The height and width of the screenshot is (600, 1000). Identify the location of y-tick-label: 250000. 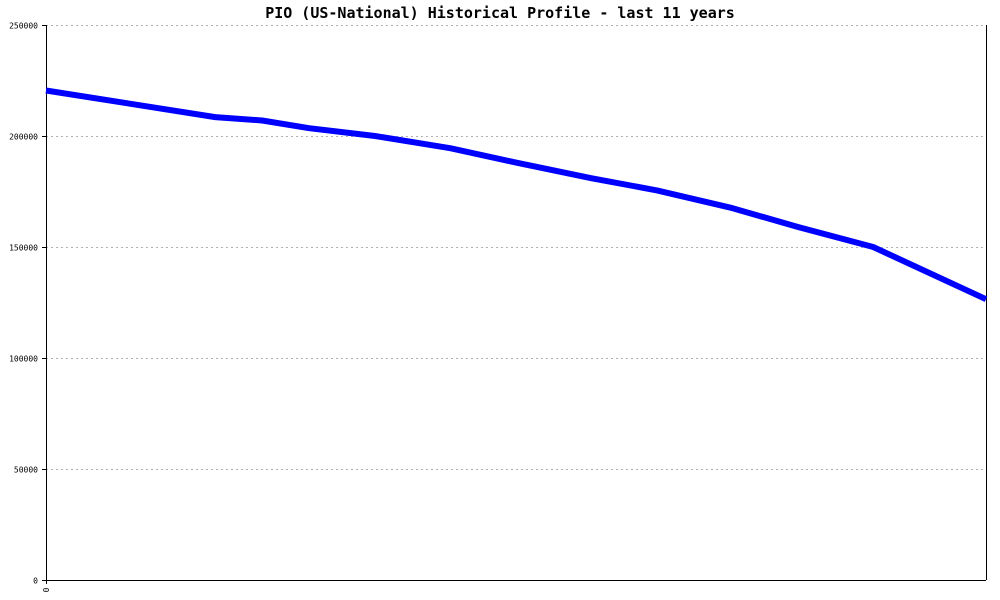
(23, 26).